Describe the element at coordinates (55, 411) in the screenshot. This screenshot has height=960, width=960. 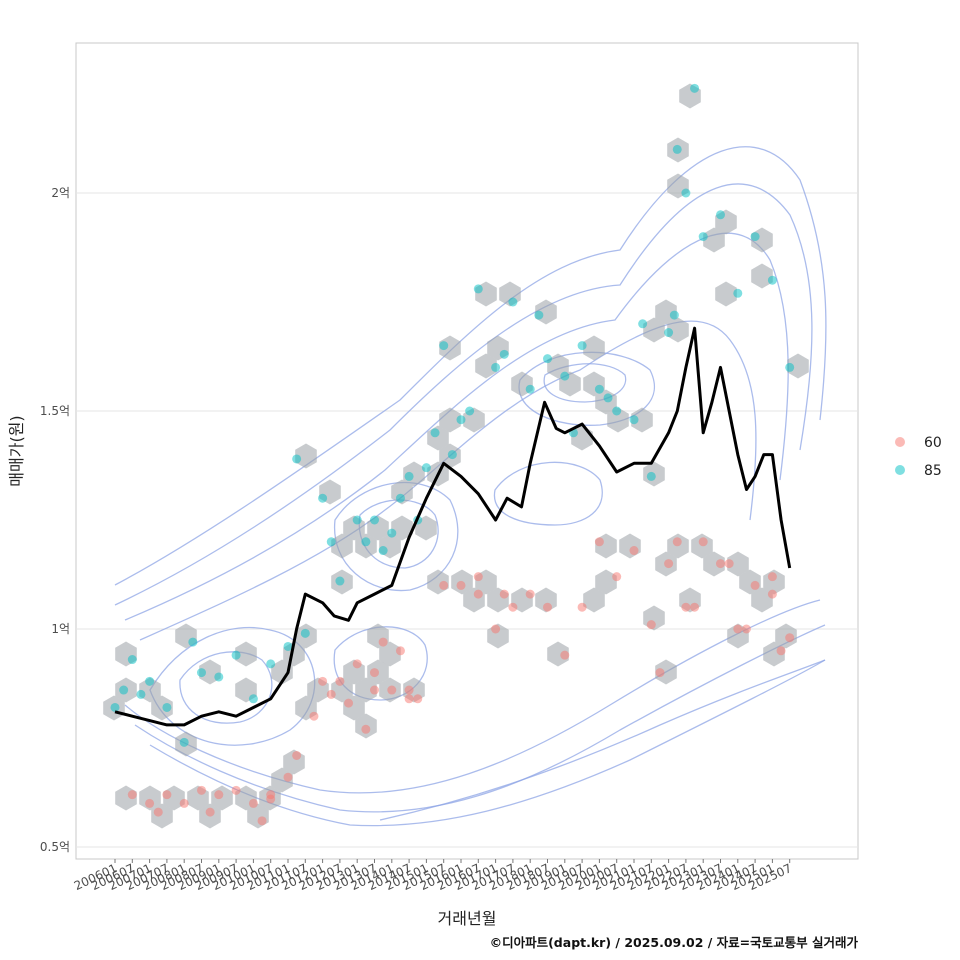
I see `y-tick-label: 1.5억` at that location.